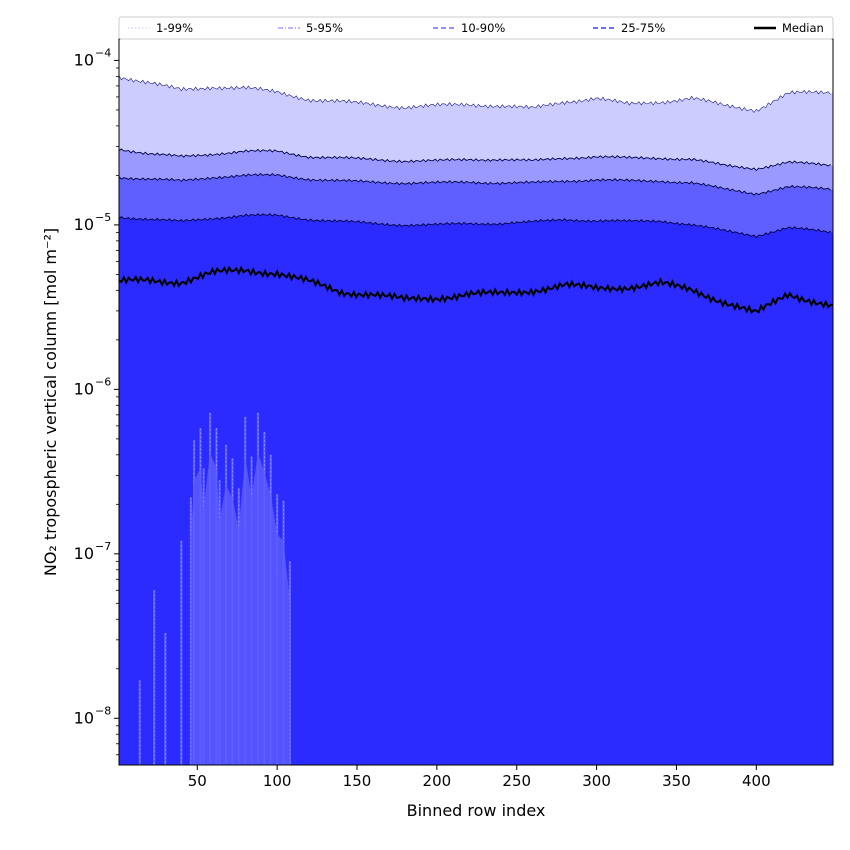  What do you see at coordinates (103, 381) in the screenshot?
I see `y-tick-label-exponent: −6` at bounding box center [103, 381].